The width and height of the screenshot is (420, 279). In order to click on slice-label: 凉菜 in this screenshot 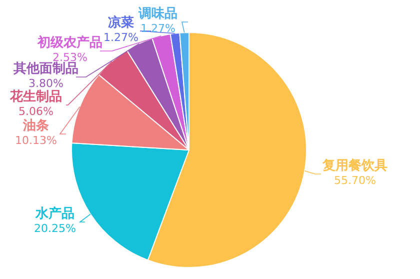, I will do `click(121, 22)`.